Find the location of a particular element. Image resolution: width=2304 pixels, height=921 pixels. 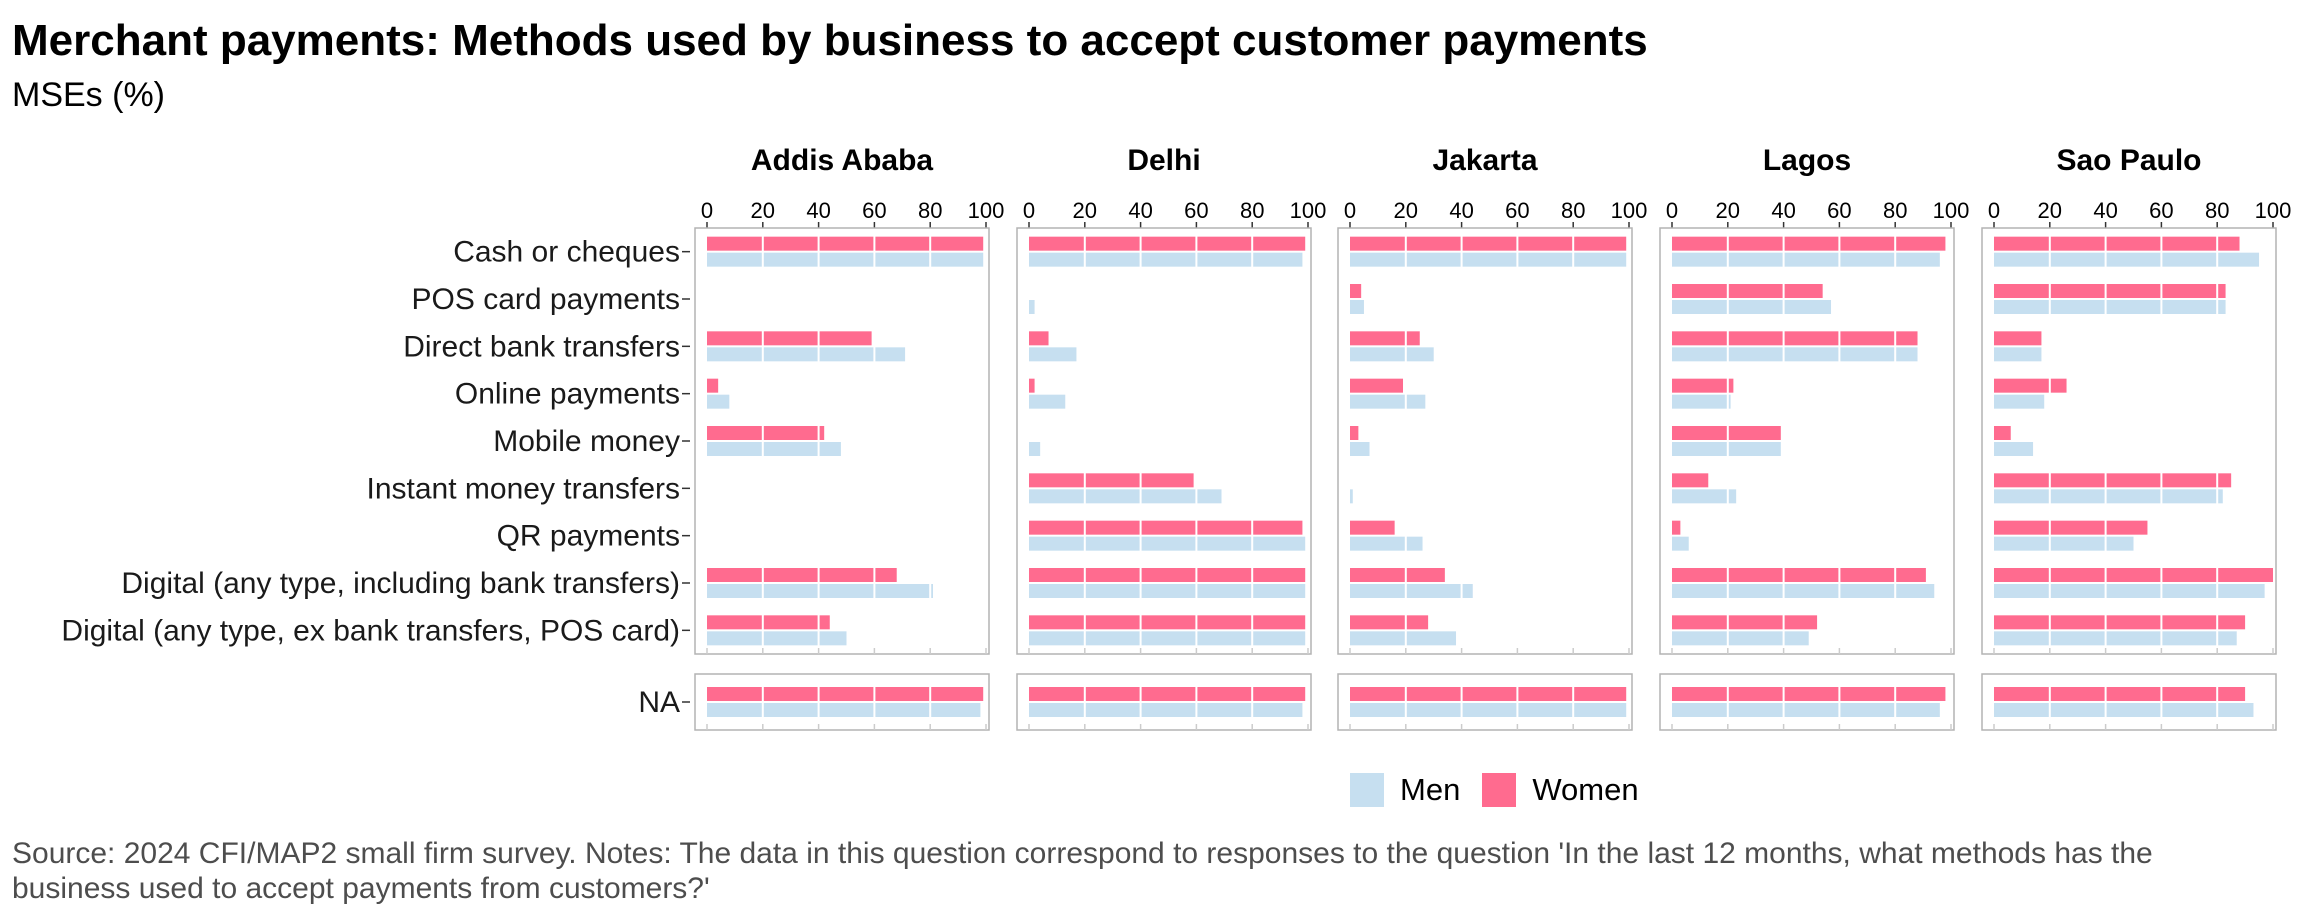

bar-men-delhi-online-payments is located at coordinates (1047, 401).